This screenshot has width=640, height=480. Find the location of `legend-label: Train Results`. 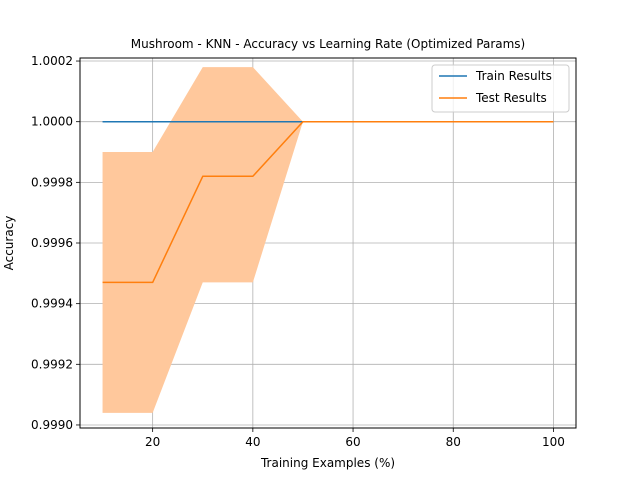

legend-label: Train Results is located at coordinates (513, 76).